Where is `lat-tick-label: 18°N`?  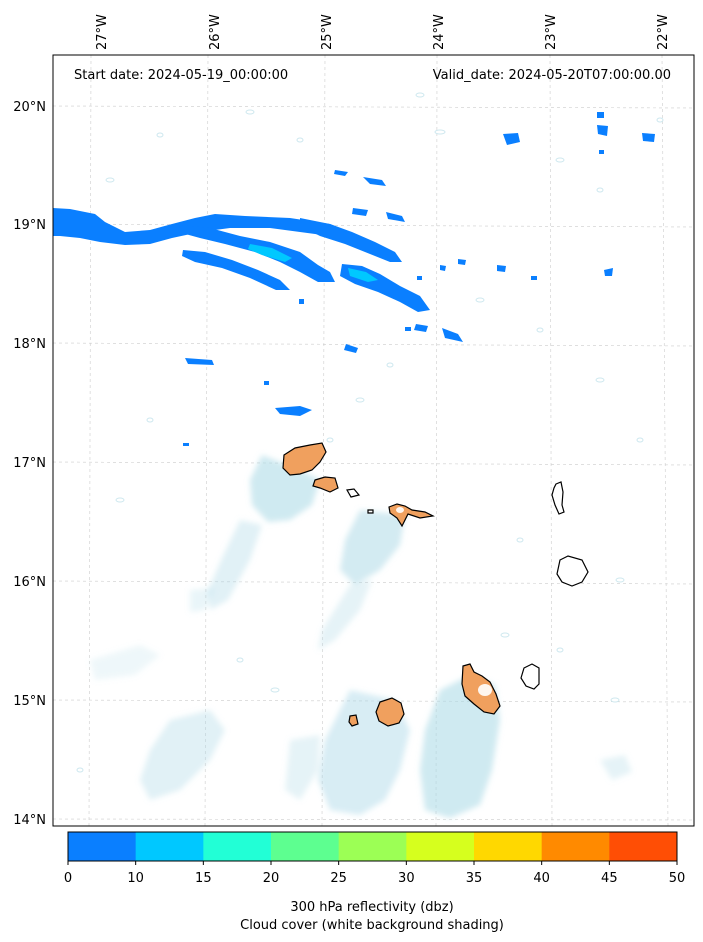
lat-tick-label: 18°N is located at coordinates (29, 344).